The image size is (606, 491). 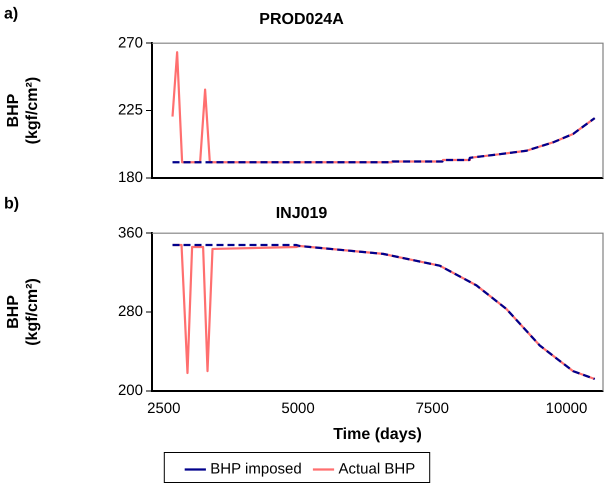 What do you see at coordinates (163, 408) in the screenshot?
I see `x-tick-label: 2500` at bounding box center [163, 408].